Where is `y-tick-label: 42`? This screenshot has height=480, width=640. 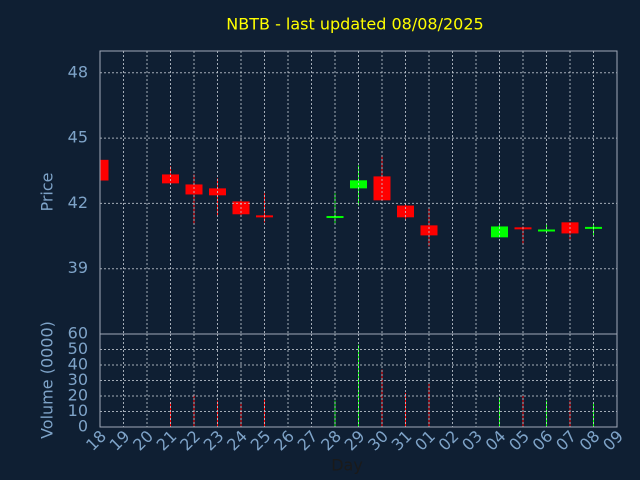
y-tick-label: 42 is located at coordinates (78, 202).